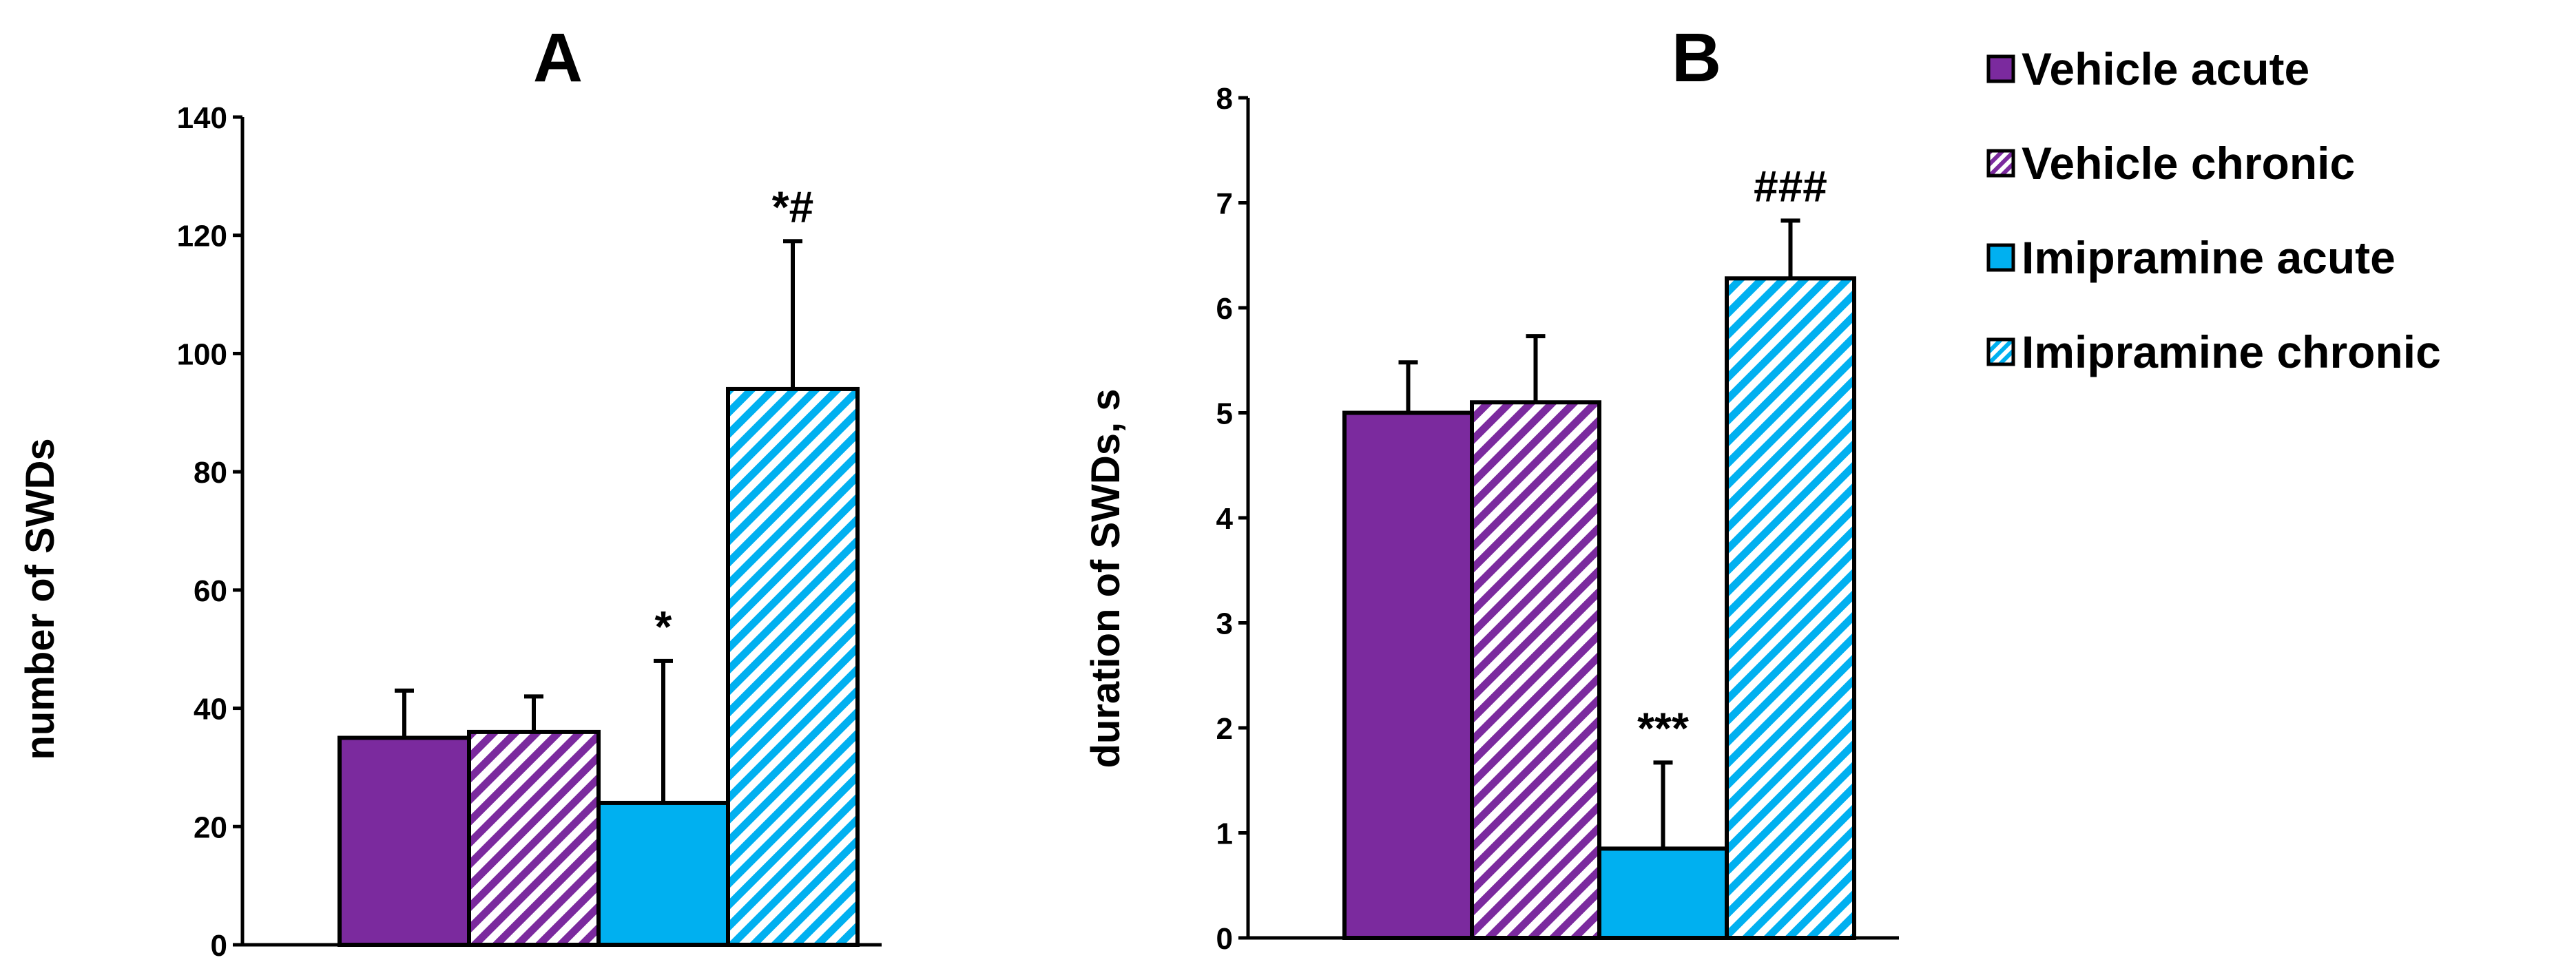 The height and width of the screenshot is (962, 2576). I want to click on legend-item: Vehicle chronic, so click(2170, 163).